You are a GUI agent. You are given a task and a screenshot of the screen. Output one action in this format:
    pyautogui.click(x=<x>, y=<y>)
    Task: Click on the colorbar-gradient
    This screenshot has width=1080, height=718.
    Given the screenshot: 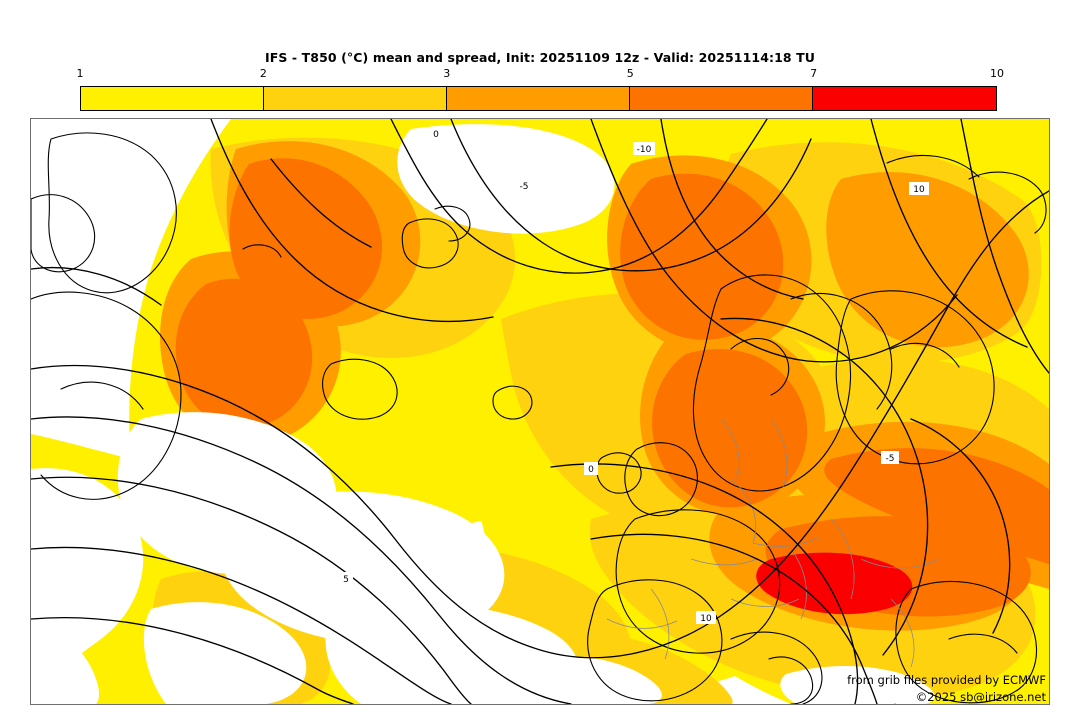 What is the action you would take?
    pyautogui.click(x=538, y=98)
    